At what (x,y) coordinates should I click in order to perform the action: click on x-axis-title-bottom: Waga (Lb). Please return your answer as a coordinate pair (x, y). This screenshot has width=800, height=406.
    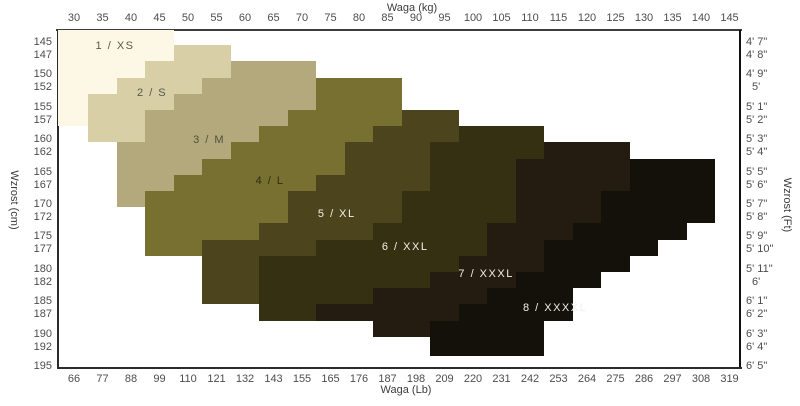
    Looking at the image, I should click on (406, 390).